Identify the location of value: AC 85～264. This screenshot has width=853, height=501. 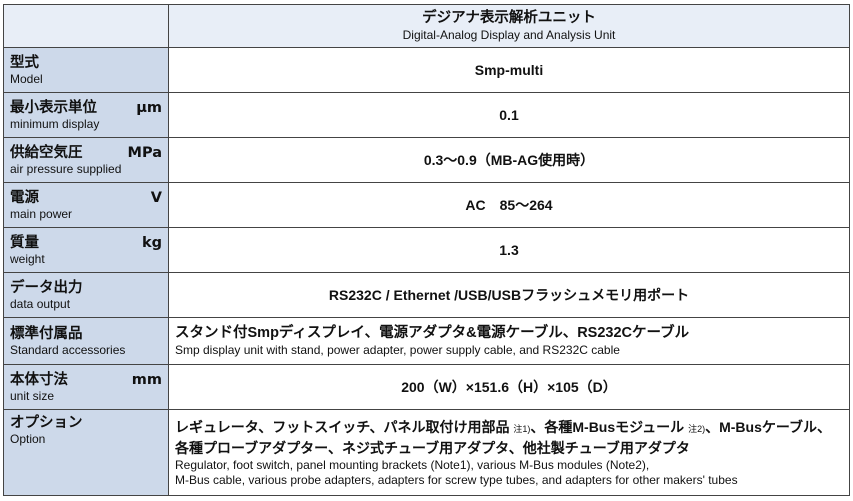
(509, 205).